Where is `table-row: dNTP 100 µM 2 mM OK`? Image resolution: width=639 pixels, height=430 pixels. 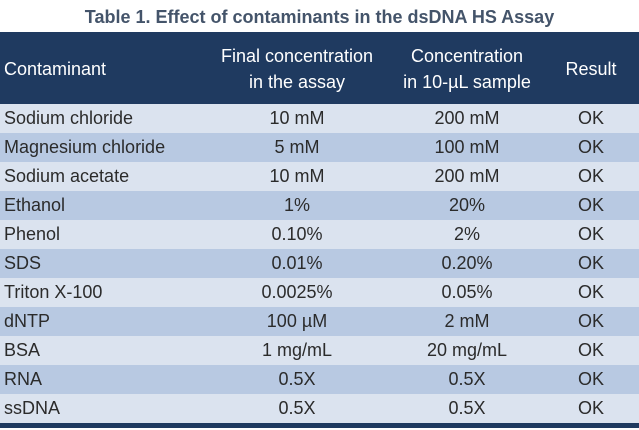 table-row: dNTP 100 µM 2 mM OK is located at coordinates (319, 321).